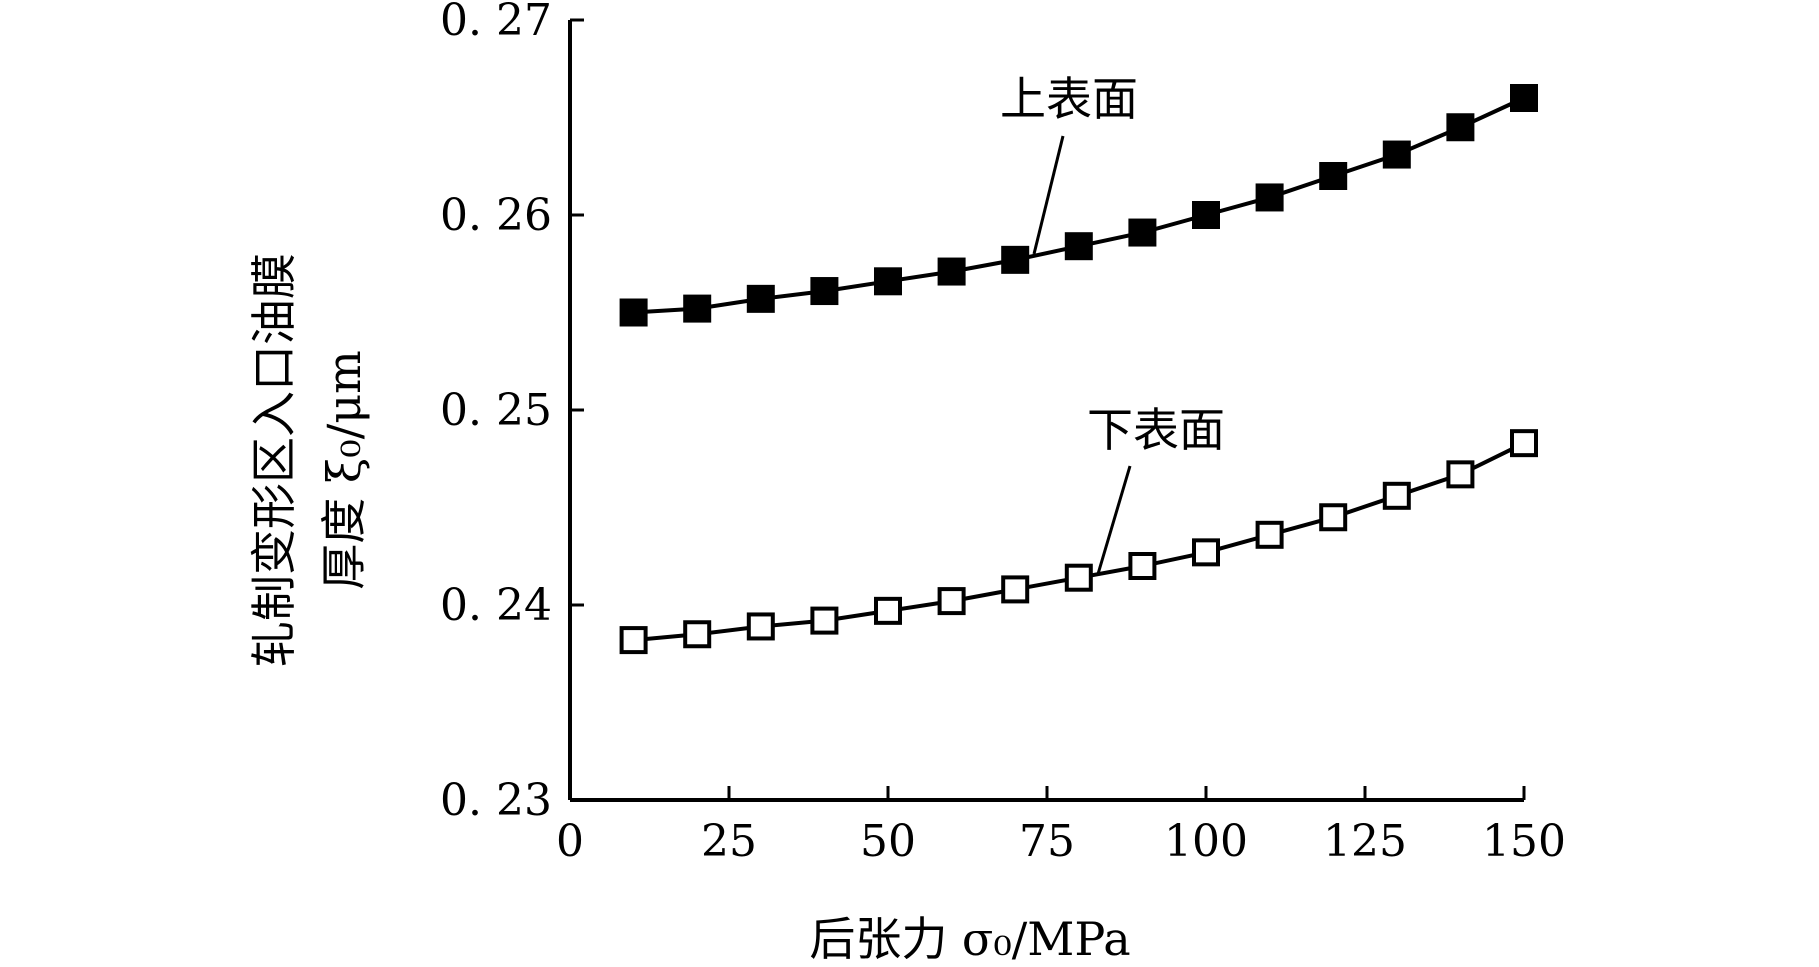 The height and width of the screenshot is (967, 1819). What do you see at coordinates (1047, 841) in the screenshot?
I see `x-tick-label: 75` at bounding box center [1047, 841].